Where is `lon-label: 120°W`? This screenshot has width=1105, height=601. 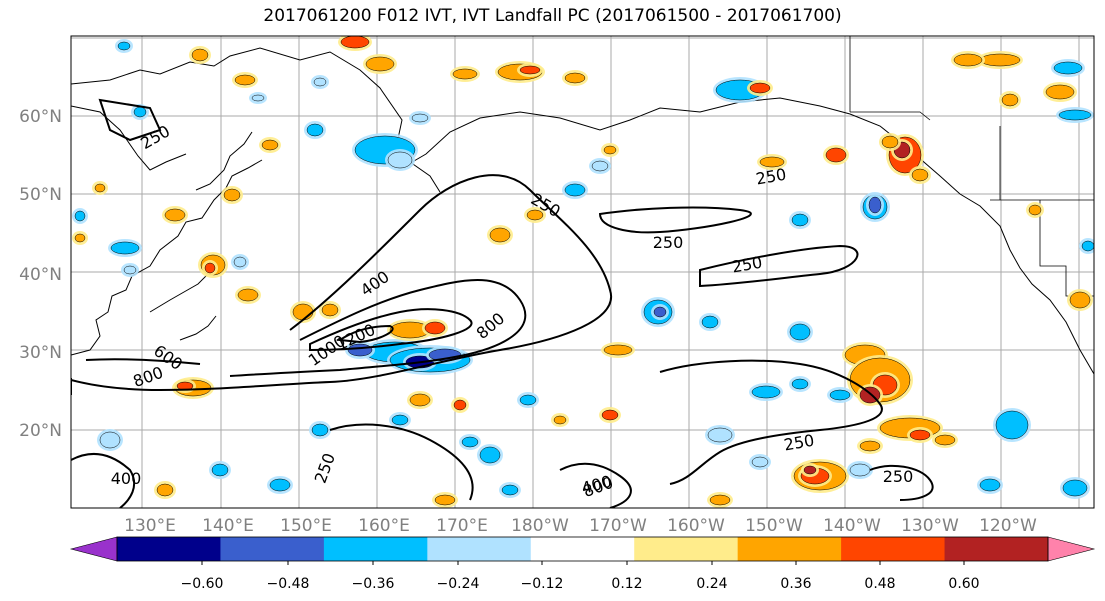
lon-label: 120°W is located at coordinates (1008, 526).